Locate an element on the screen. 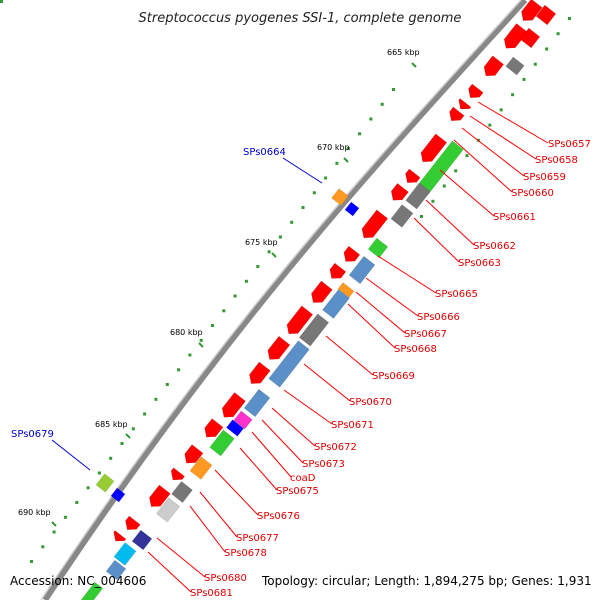 This screenshot has width=600, height=600. gene-label: SPs0666 is located at coordinates (438, 317).